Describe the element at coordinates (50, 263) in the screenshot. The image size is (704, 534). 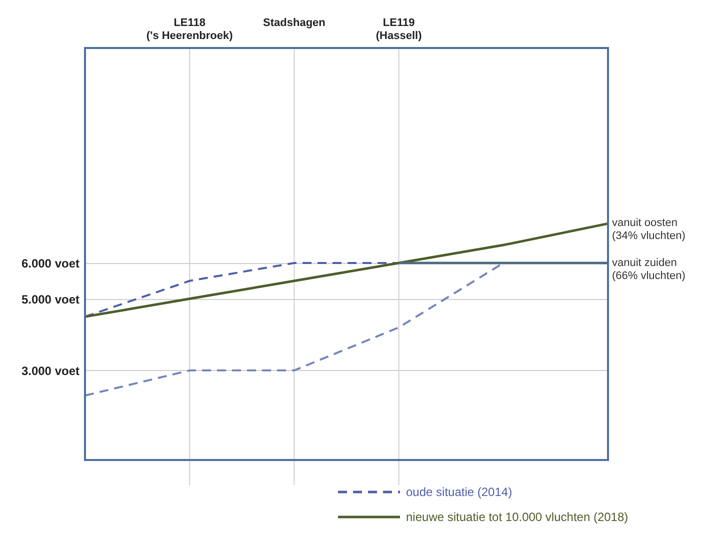
I see `y-tick-label: 6.000 voet` at that location.